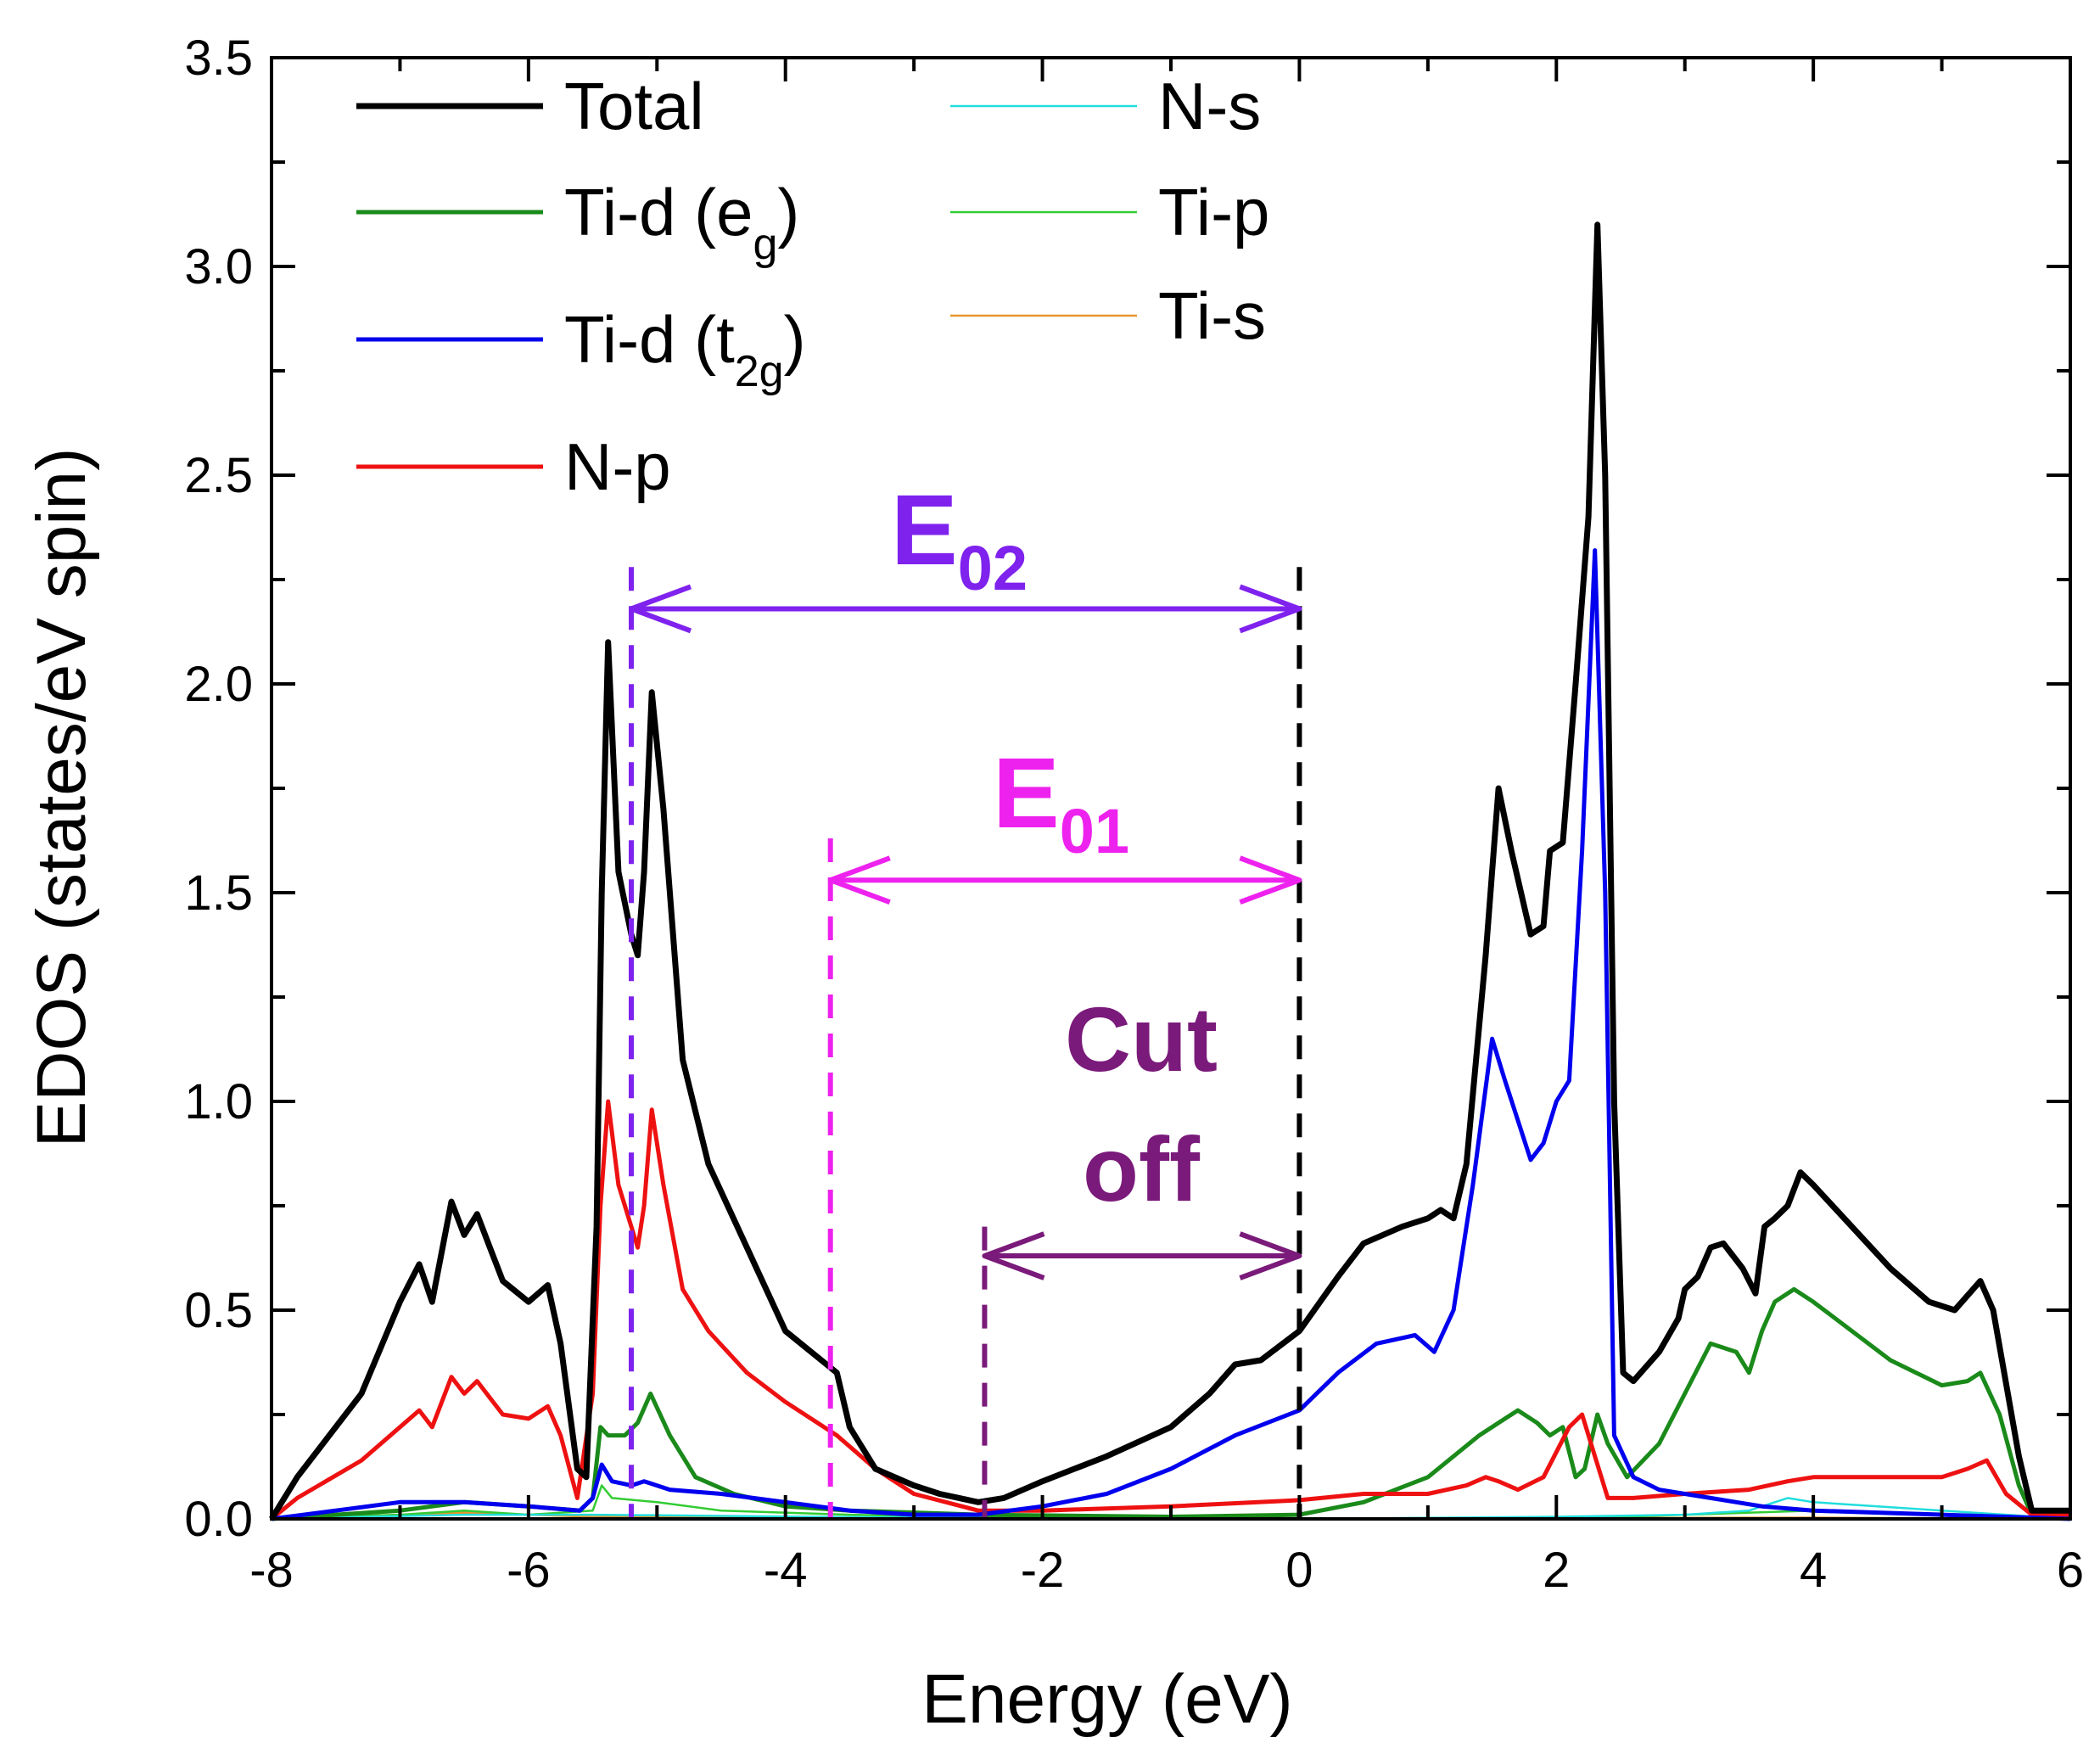  What do you see at coordinates (685, 349) in the screenshot?
I see `legend-label: Ti-d (t2g)` at bounding box center [685, 349].